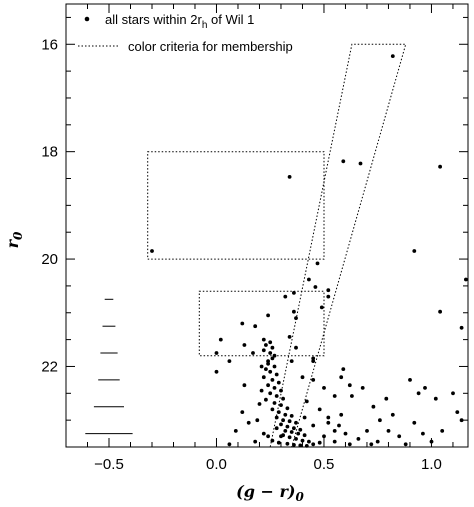 Image resolution: width=474 pixels, height=507 pixels. I want to click on legend-criteria-label: color criteria for membership, so click(210, 46).